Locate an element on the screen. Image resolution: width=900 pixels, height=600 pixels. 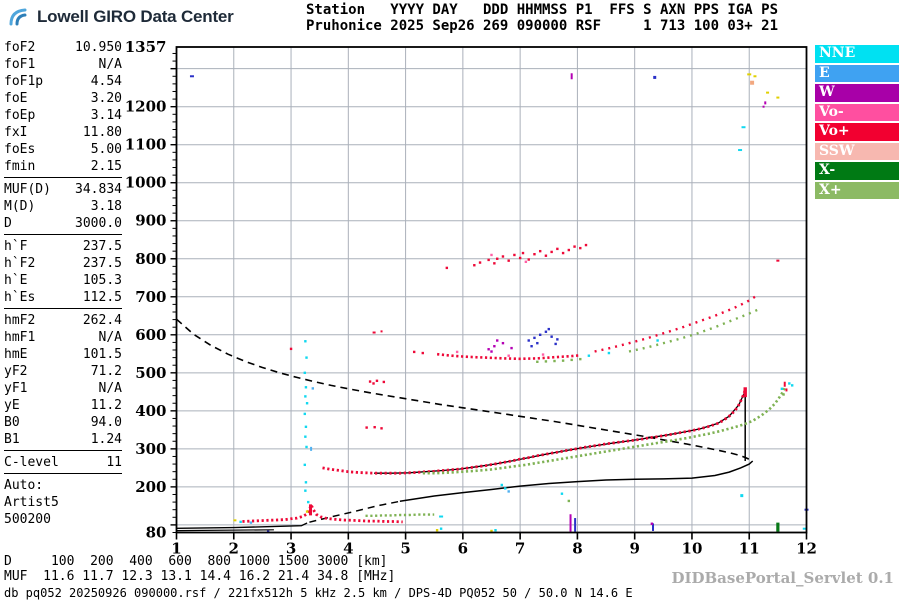
legend-item-x: X- is located at coordinates (857, 171).